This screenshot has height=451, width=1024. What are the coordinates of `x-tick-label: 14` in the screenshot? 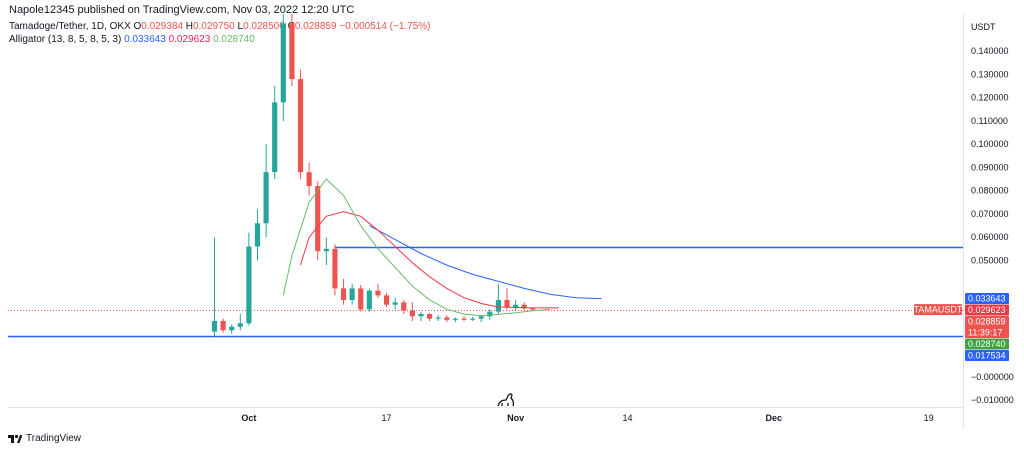 It's located at (627, 418).